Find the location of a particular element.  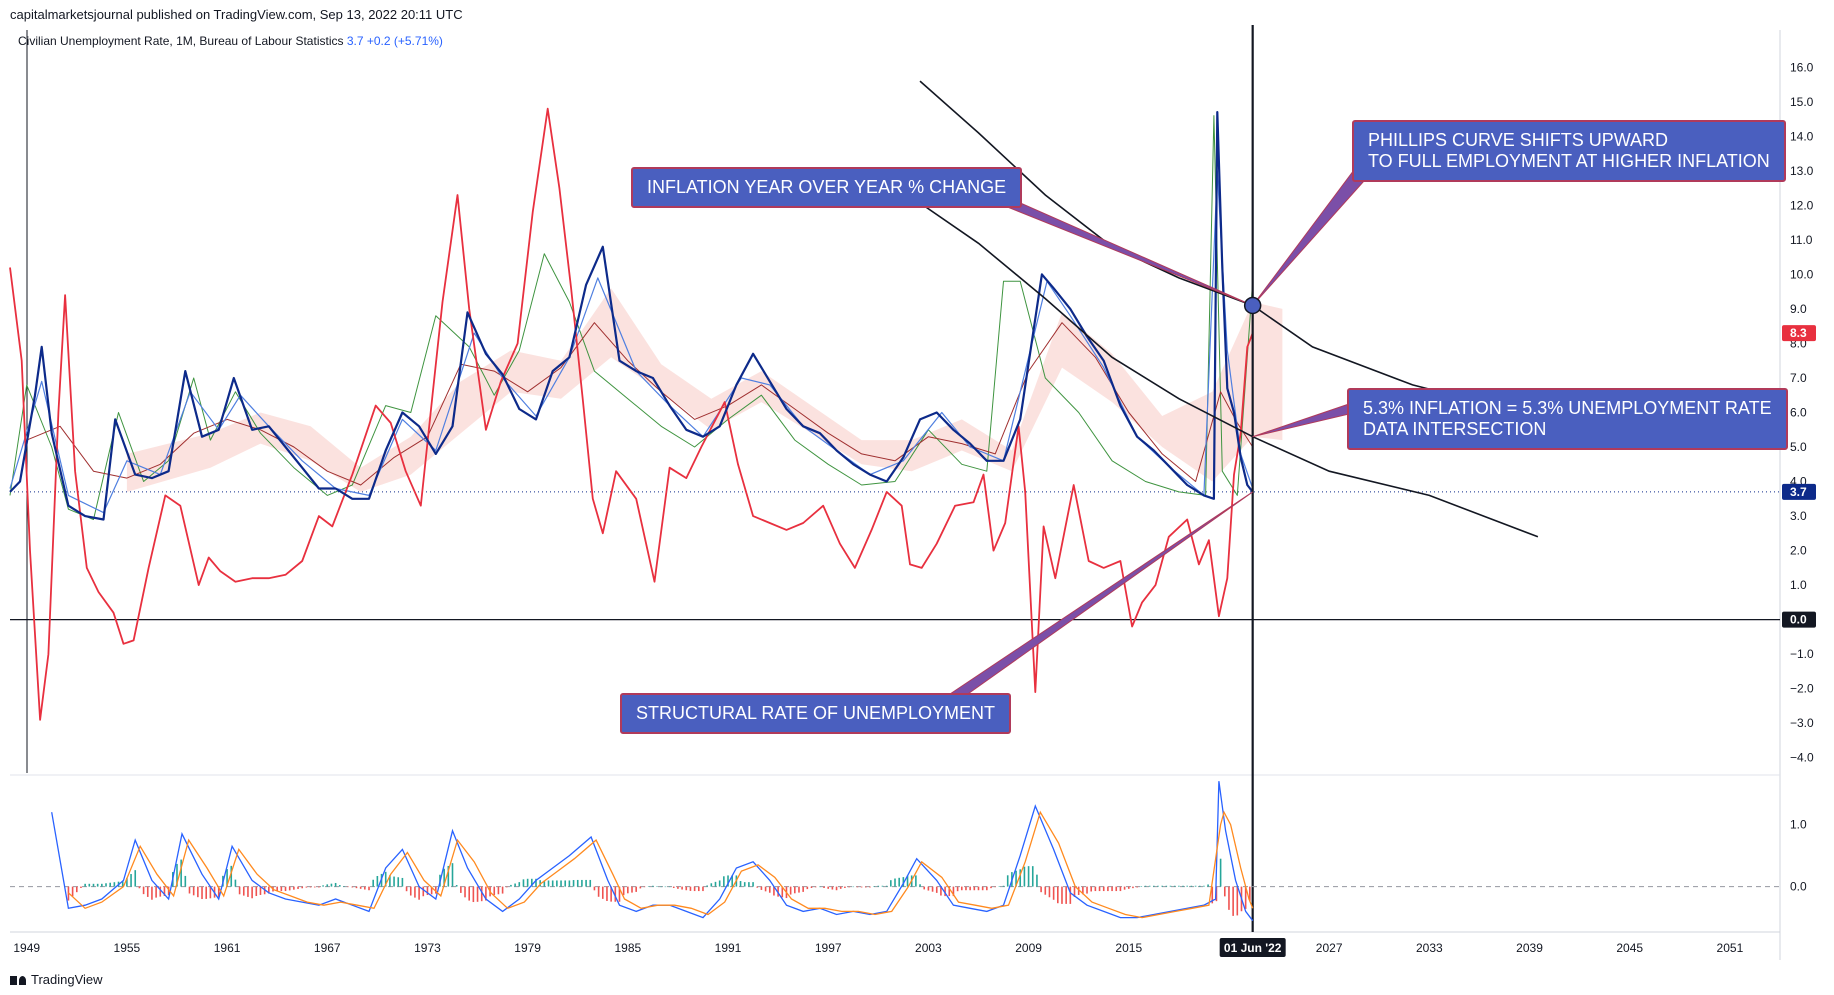

y-tick-label: −4.0 is located at coordinates (1802, 758).